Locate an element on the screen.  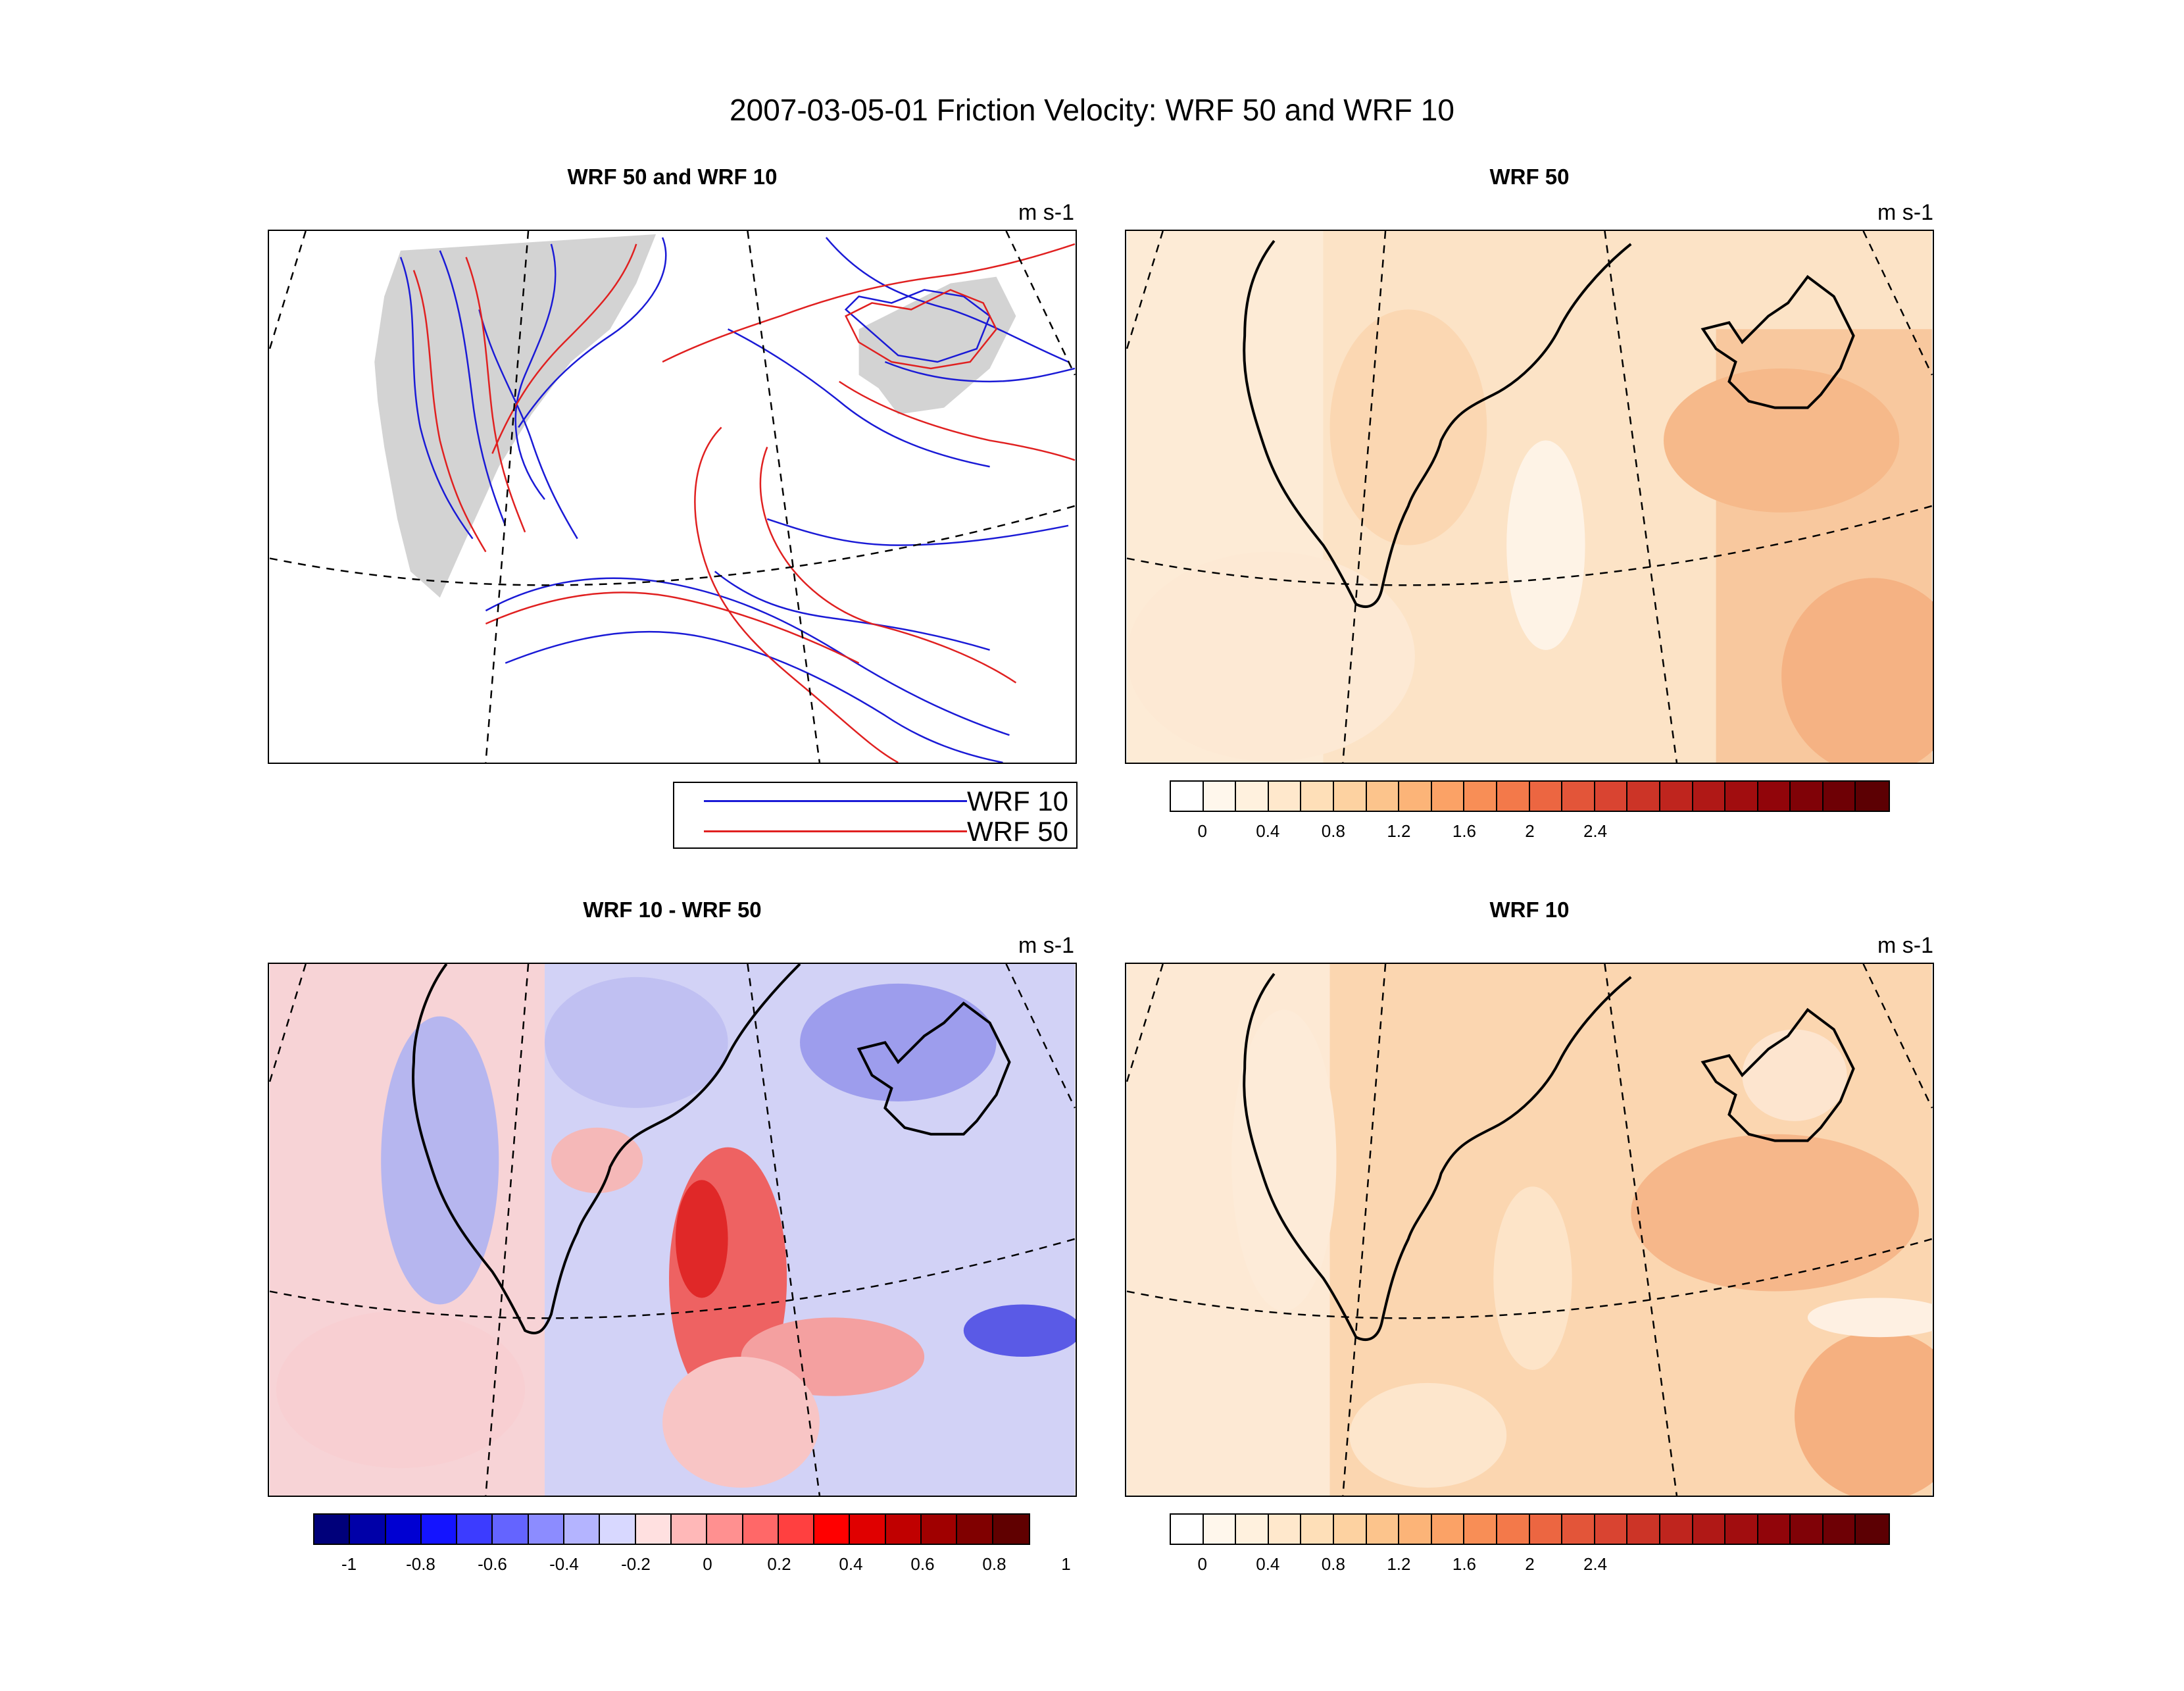
map-contour-overlay is located at coordinates (672, 497).